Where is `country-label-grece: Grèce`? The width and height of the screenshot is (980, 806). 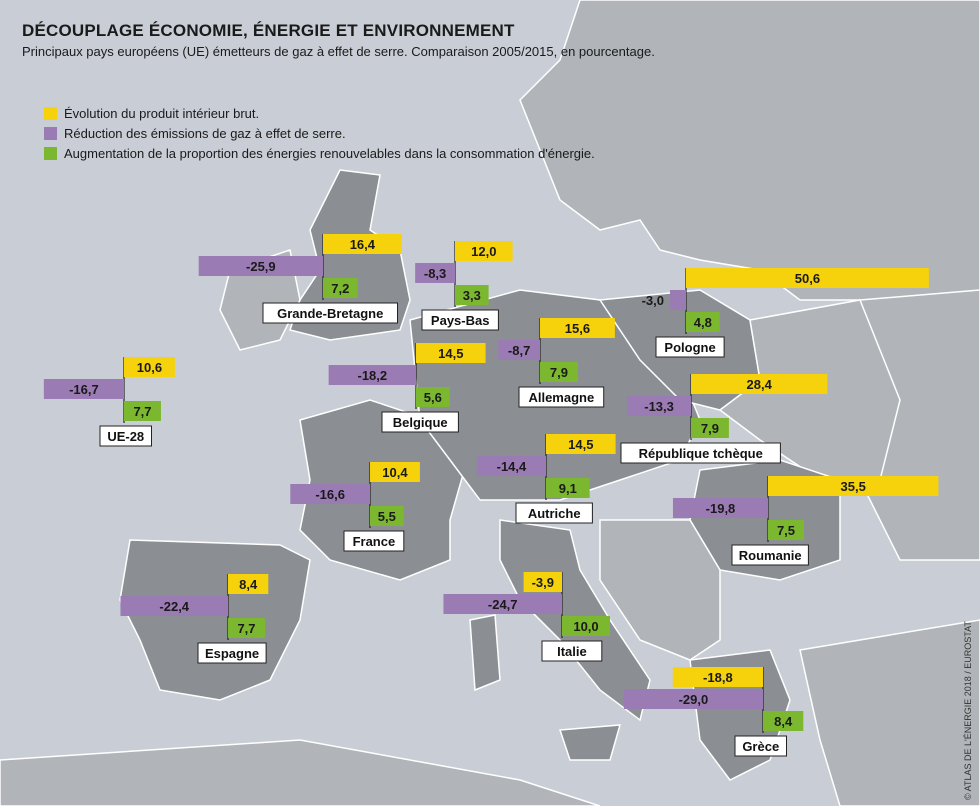 country-label-grece: Grèce is located at coordinates (760, 746).